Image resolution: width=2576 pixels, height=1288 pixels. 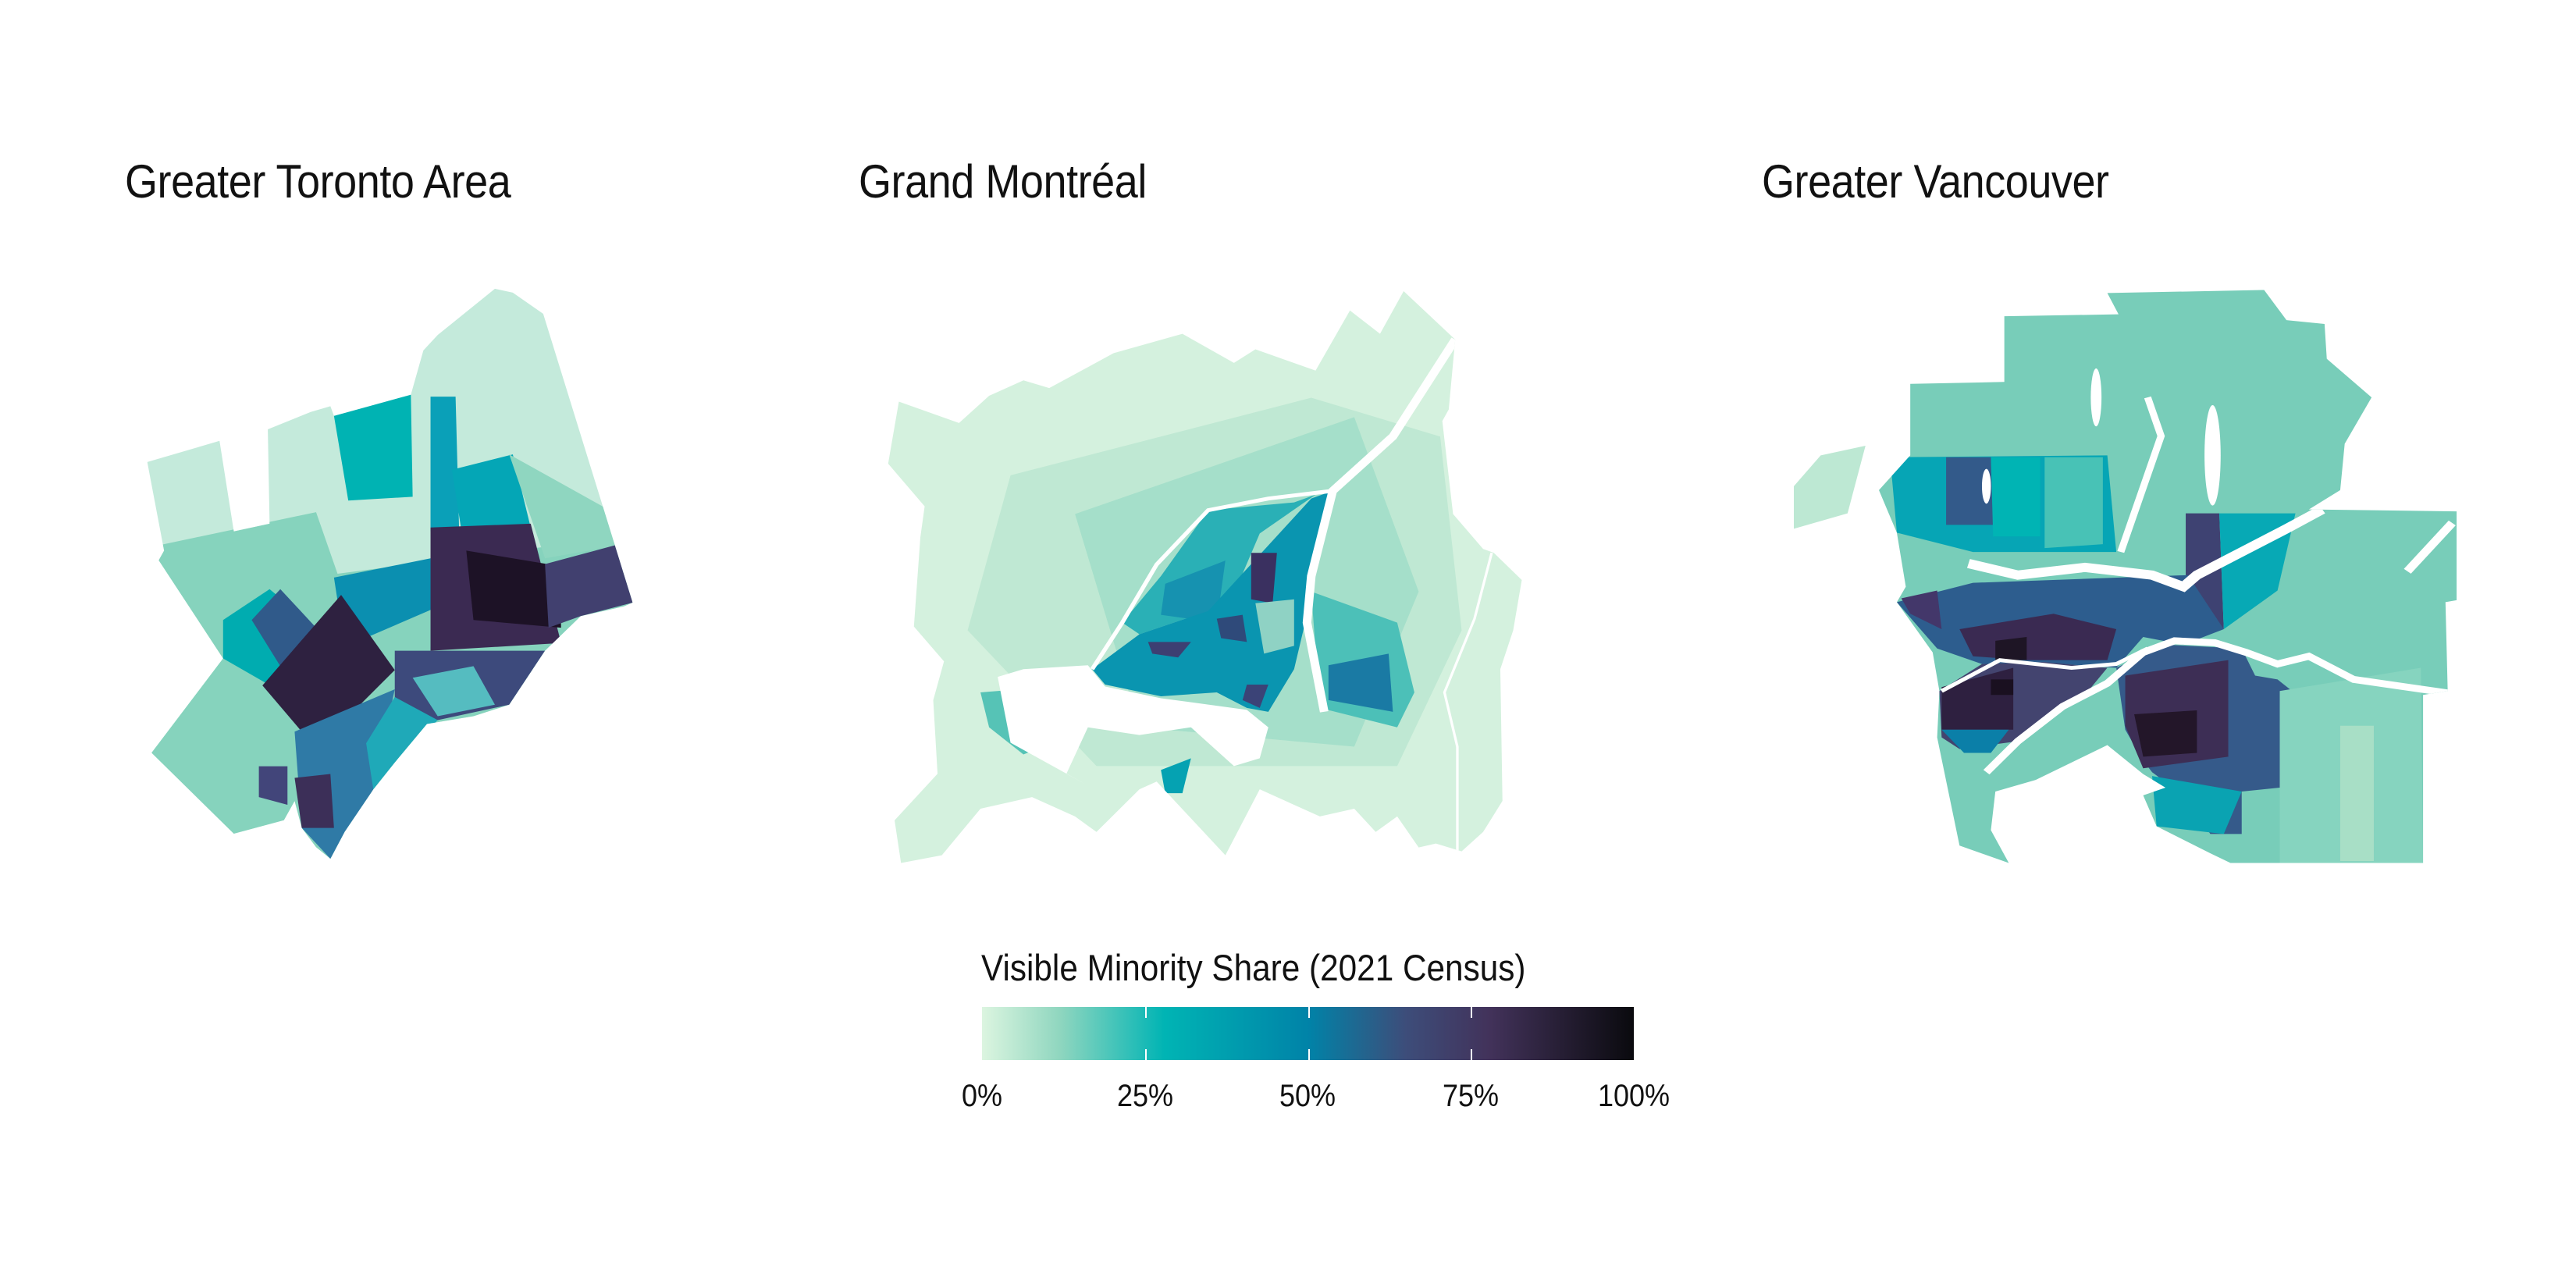 I want to click on region-pierrefonds, so click(x=1169, y=650).